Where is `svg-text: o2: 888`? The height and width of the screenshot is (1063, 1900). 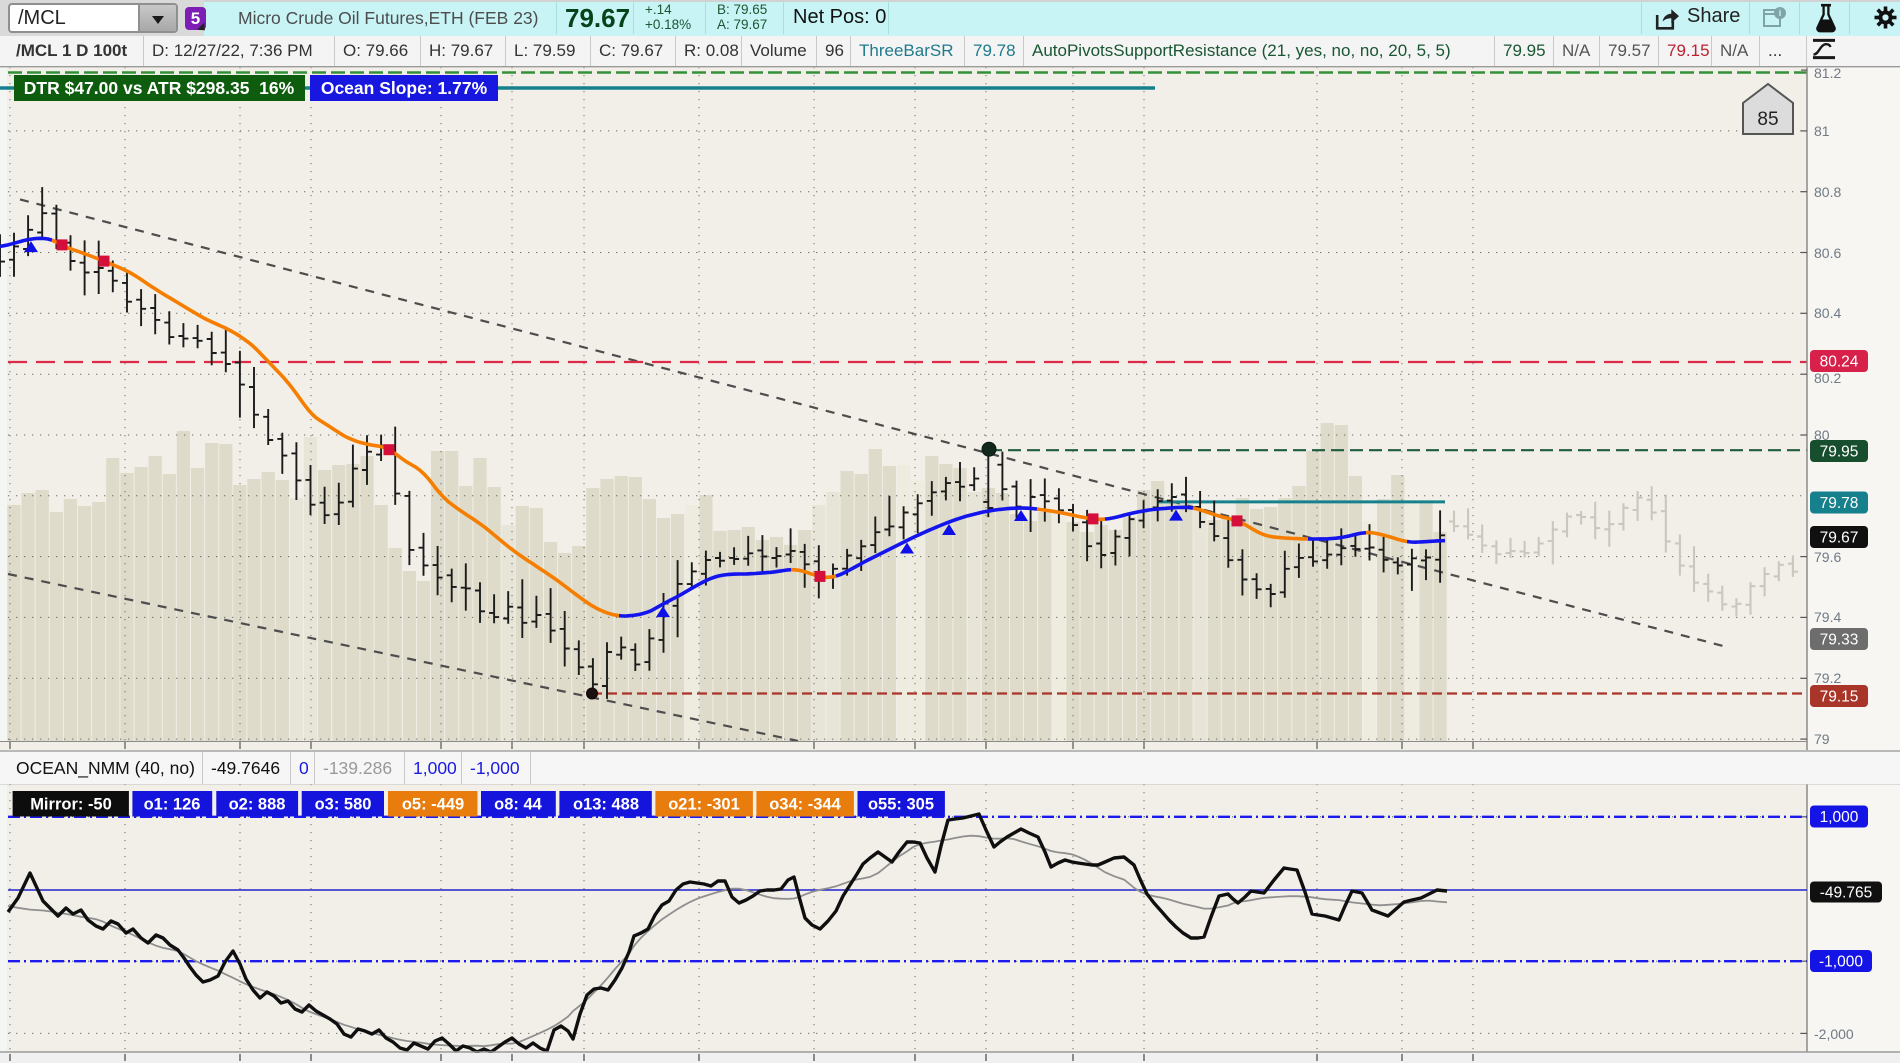 svg-text: o2: 888 is located at coordinates (257, 805).